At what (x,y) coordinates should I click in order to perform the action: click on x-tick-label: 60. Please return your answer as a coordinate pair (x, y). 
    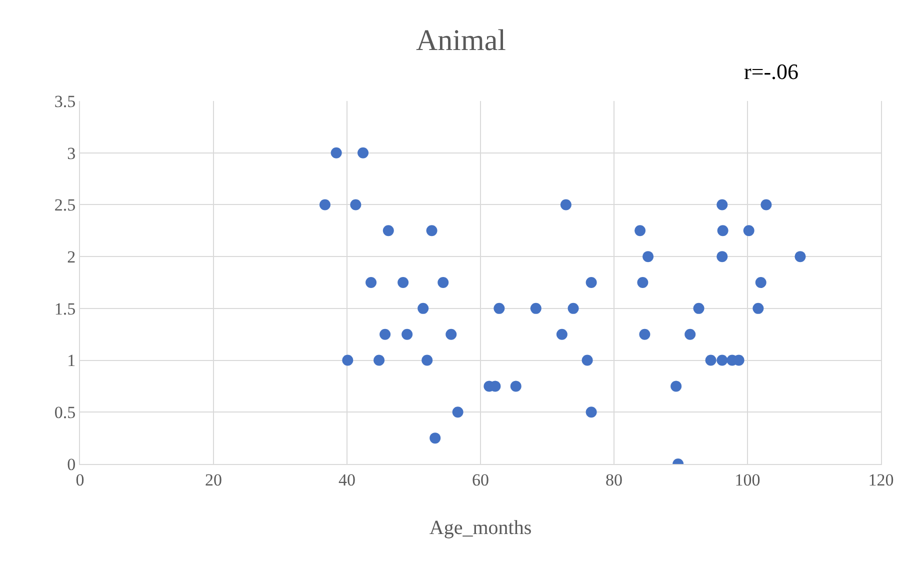
    Looking at the image, I should click on (480, 480).